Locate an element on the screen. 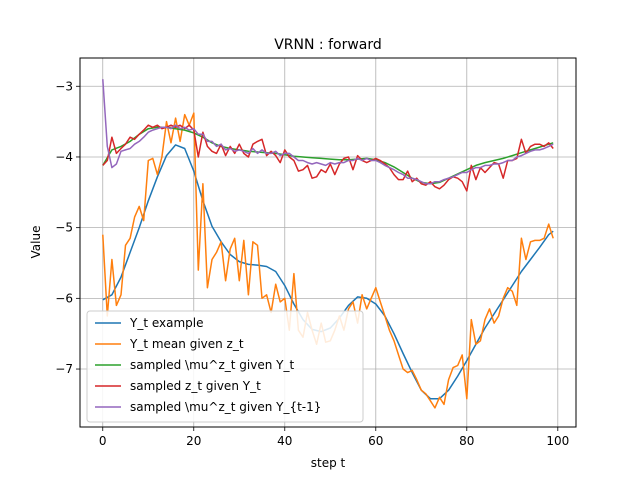  legend-entry: Y_t mean given z_t is located at coordinates (186, 344).